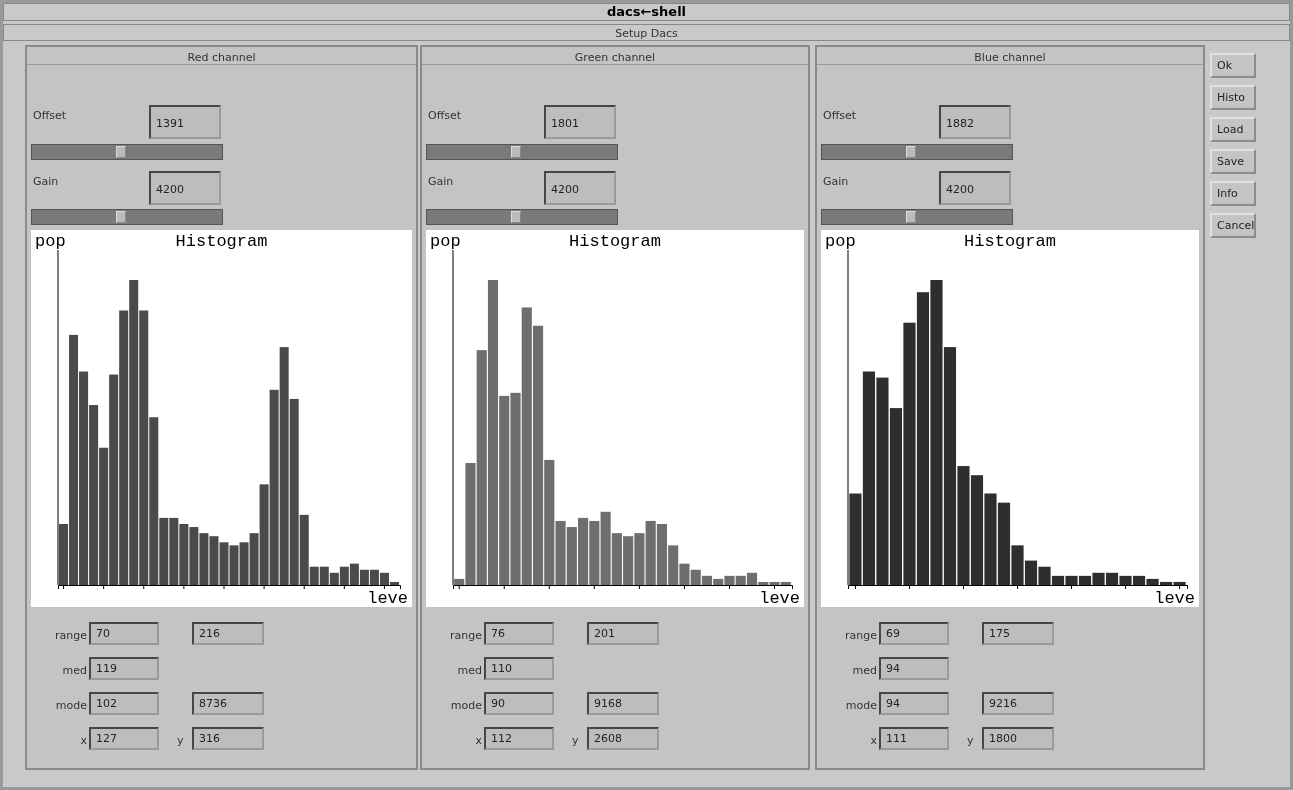  Describe the element at coordinates (1233, 65) in the screenshot. I see `text: Ok` at that location.